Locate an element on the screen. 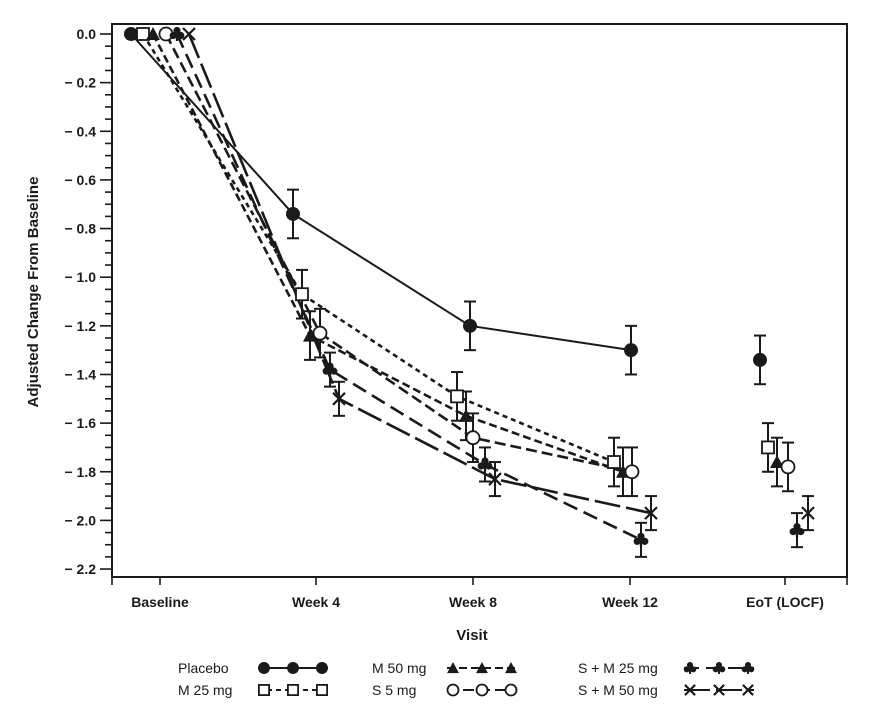 The width and height of the screenshot is (876, 716). y-tick-label: − 1.0 is located at coordinates (80, 277).